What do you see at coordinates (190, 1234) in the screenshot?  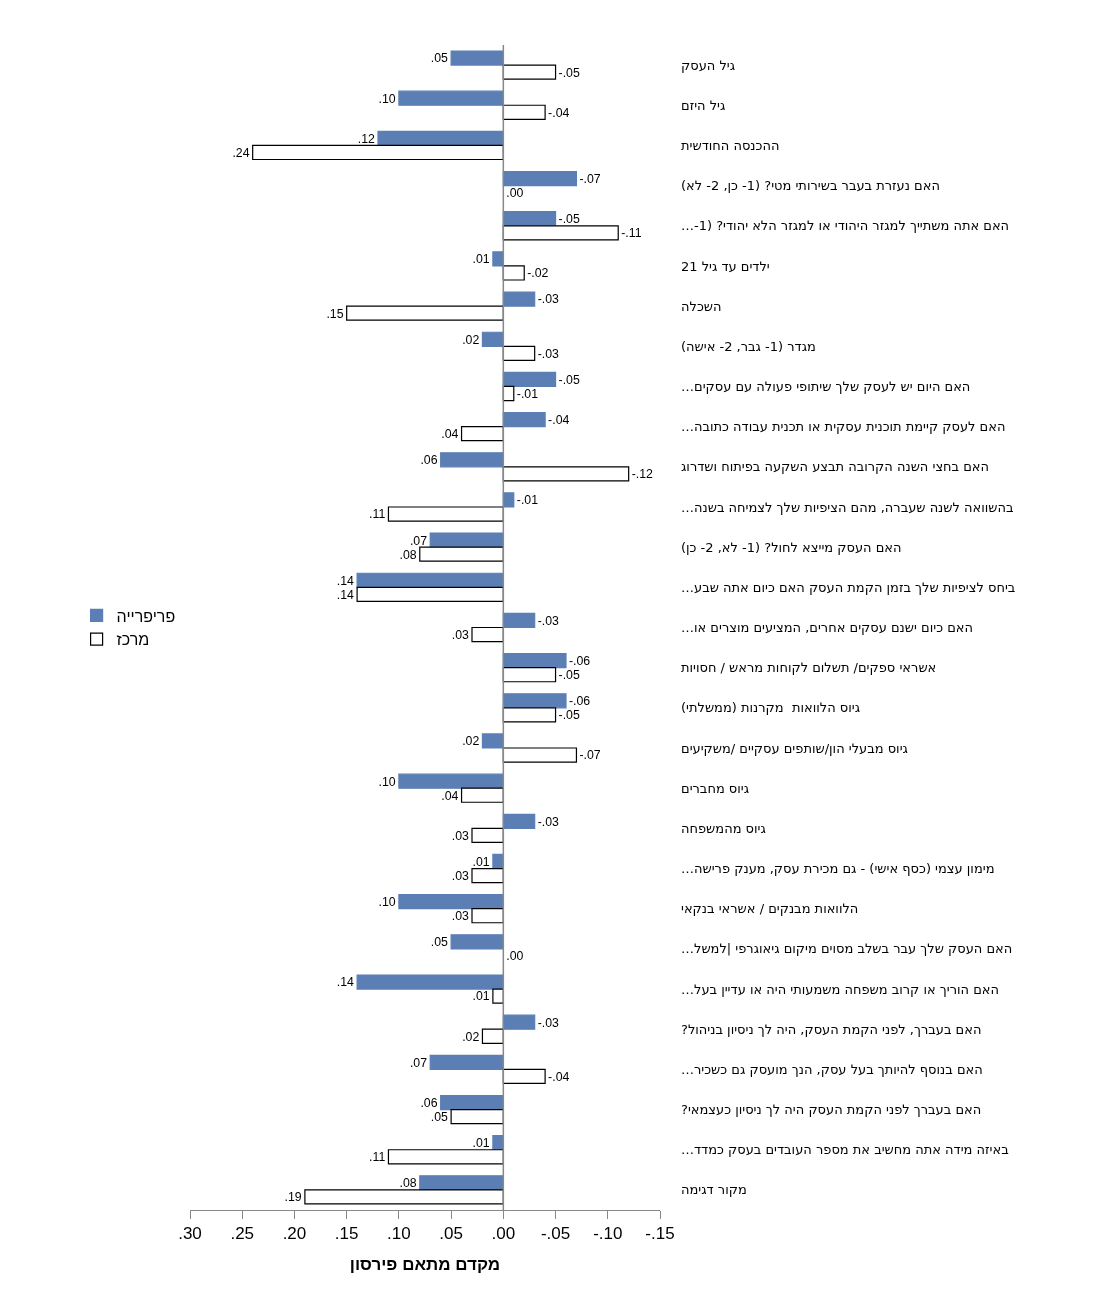 I see `x-tick-label: .30` at bounding box center [190, 1234].